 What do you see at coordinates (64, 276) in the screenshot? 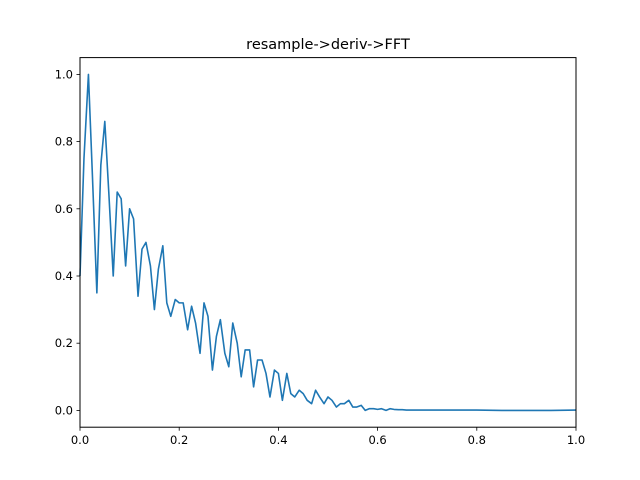
I see `y-tick-label: 0.4` at bounding box center [64, 276].